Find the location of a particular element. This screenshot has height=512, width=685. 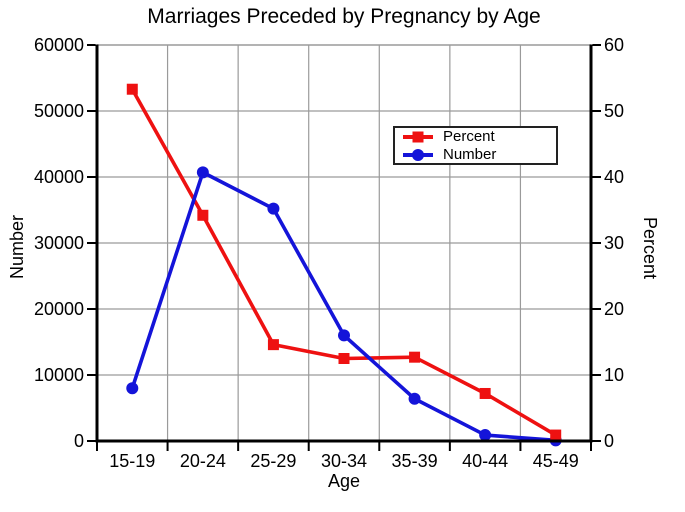

right-axis-title: Percent is located at coordinates (650, 248).